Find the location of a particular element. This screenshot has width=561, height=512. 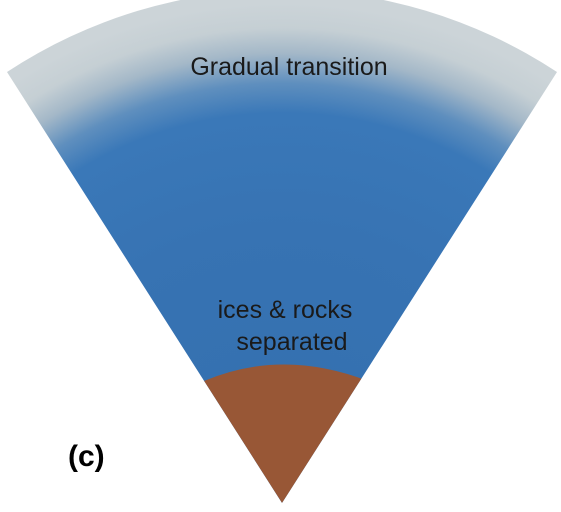

outer-layer-label: Gradual transition is located at coordinates (288, 67).